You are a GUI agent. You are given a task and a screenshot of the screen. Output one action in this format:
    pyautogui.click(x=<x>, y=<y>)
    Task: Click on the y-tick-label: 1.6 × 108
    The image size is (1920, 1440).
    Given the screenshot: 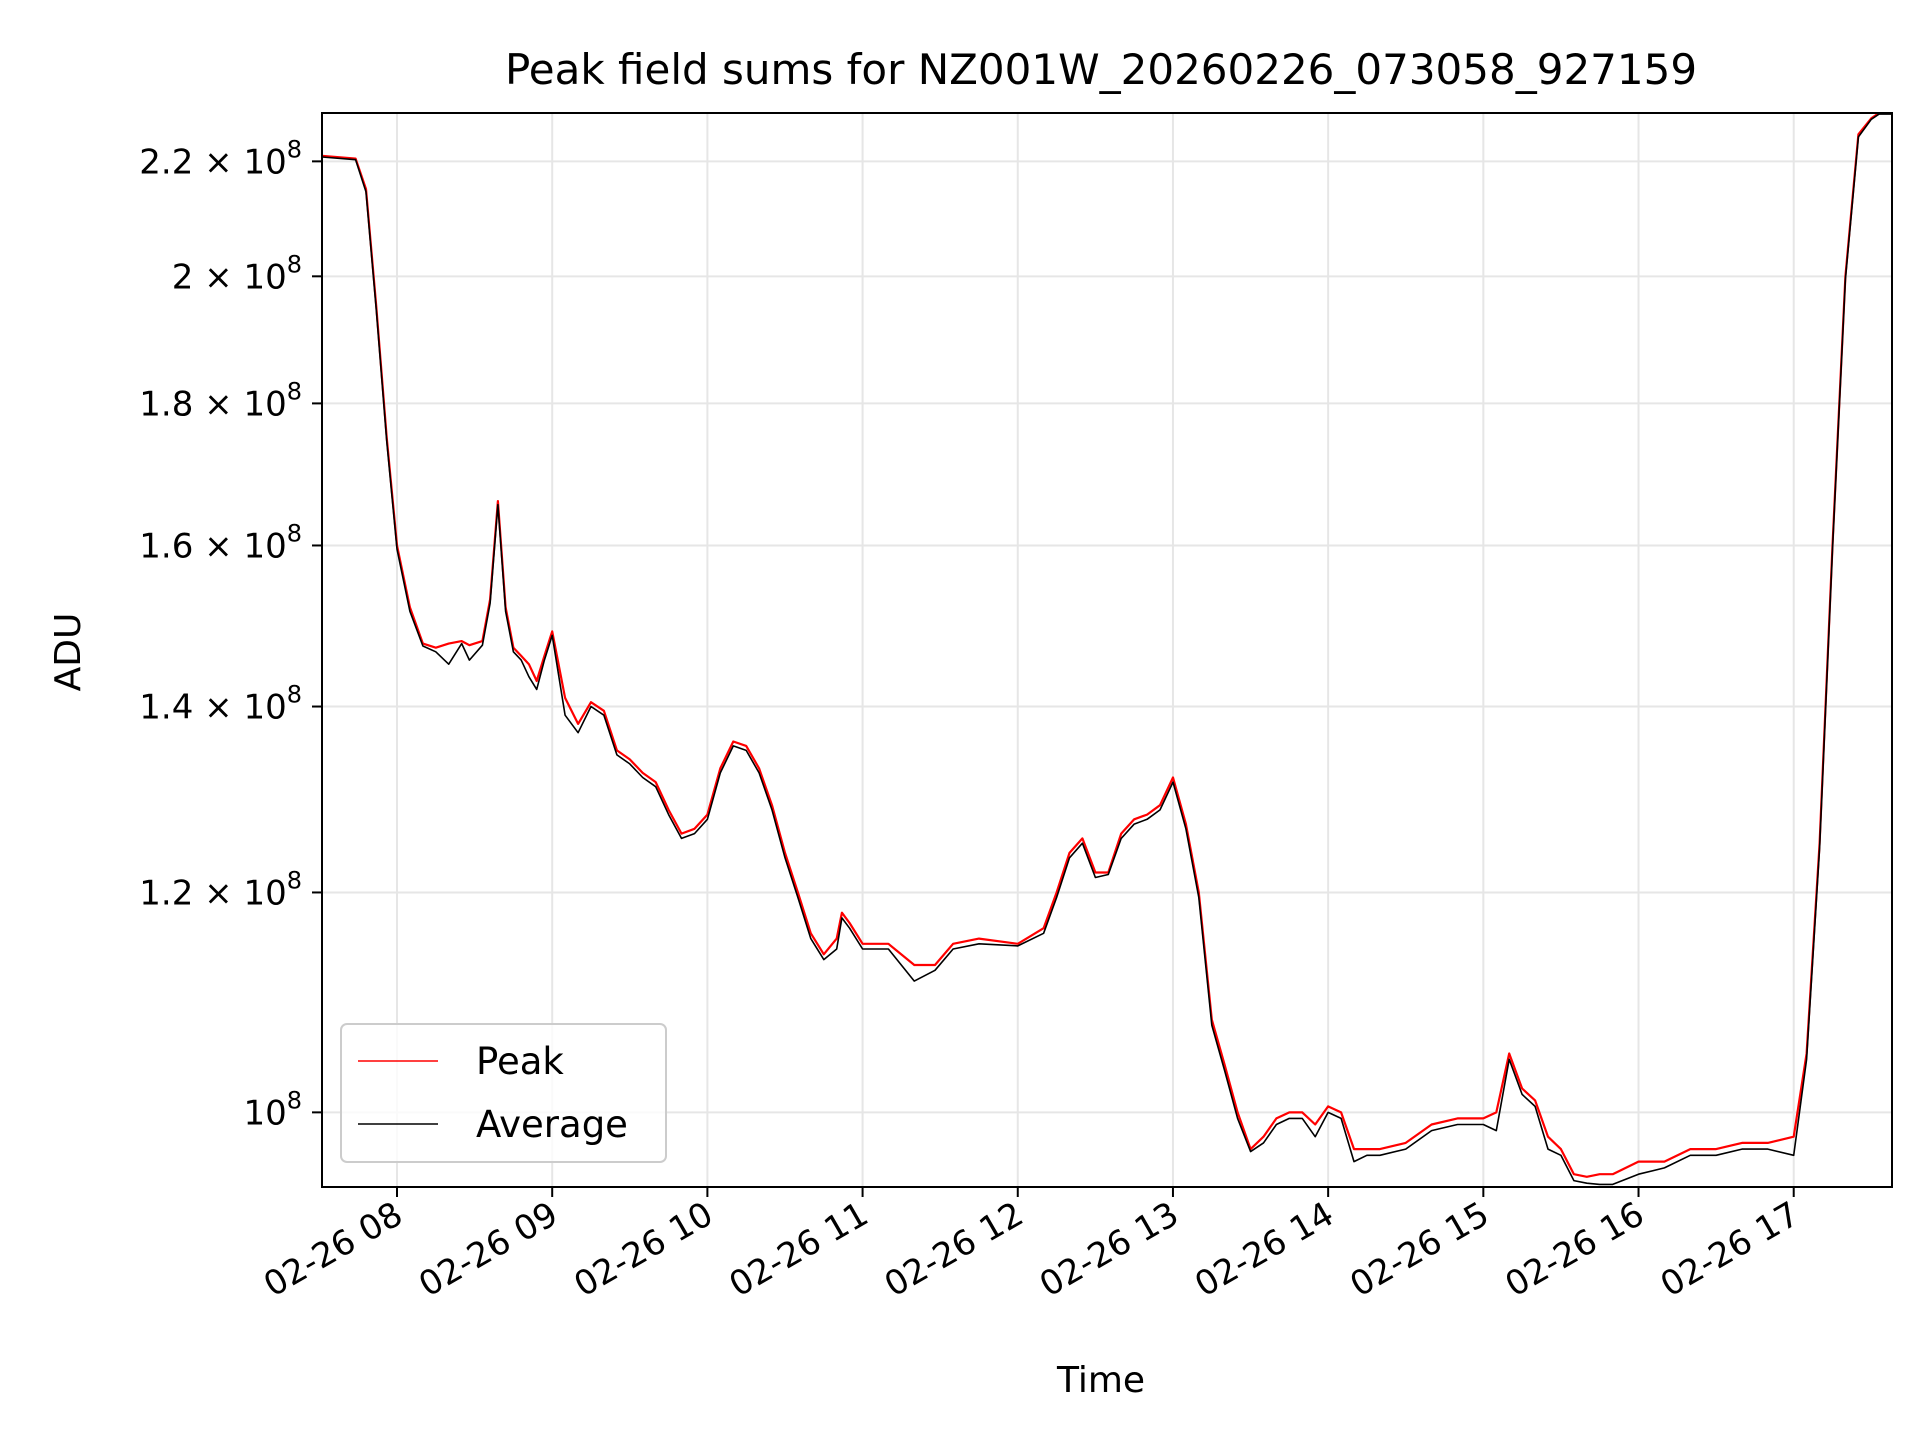 What is the action you would take?
    pyautogui.click(x=220, y=542)
    